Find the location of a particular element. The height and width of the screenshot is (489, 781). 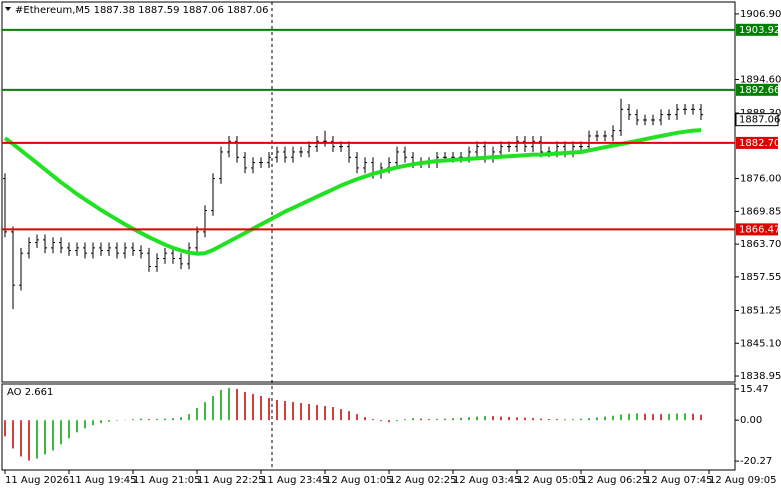

x-tick-label: 12 Aug 06:25 is located at coordinates (614, 480).